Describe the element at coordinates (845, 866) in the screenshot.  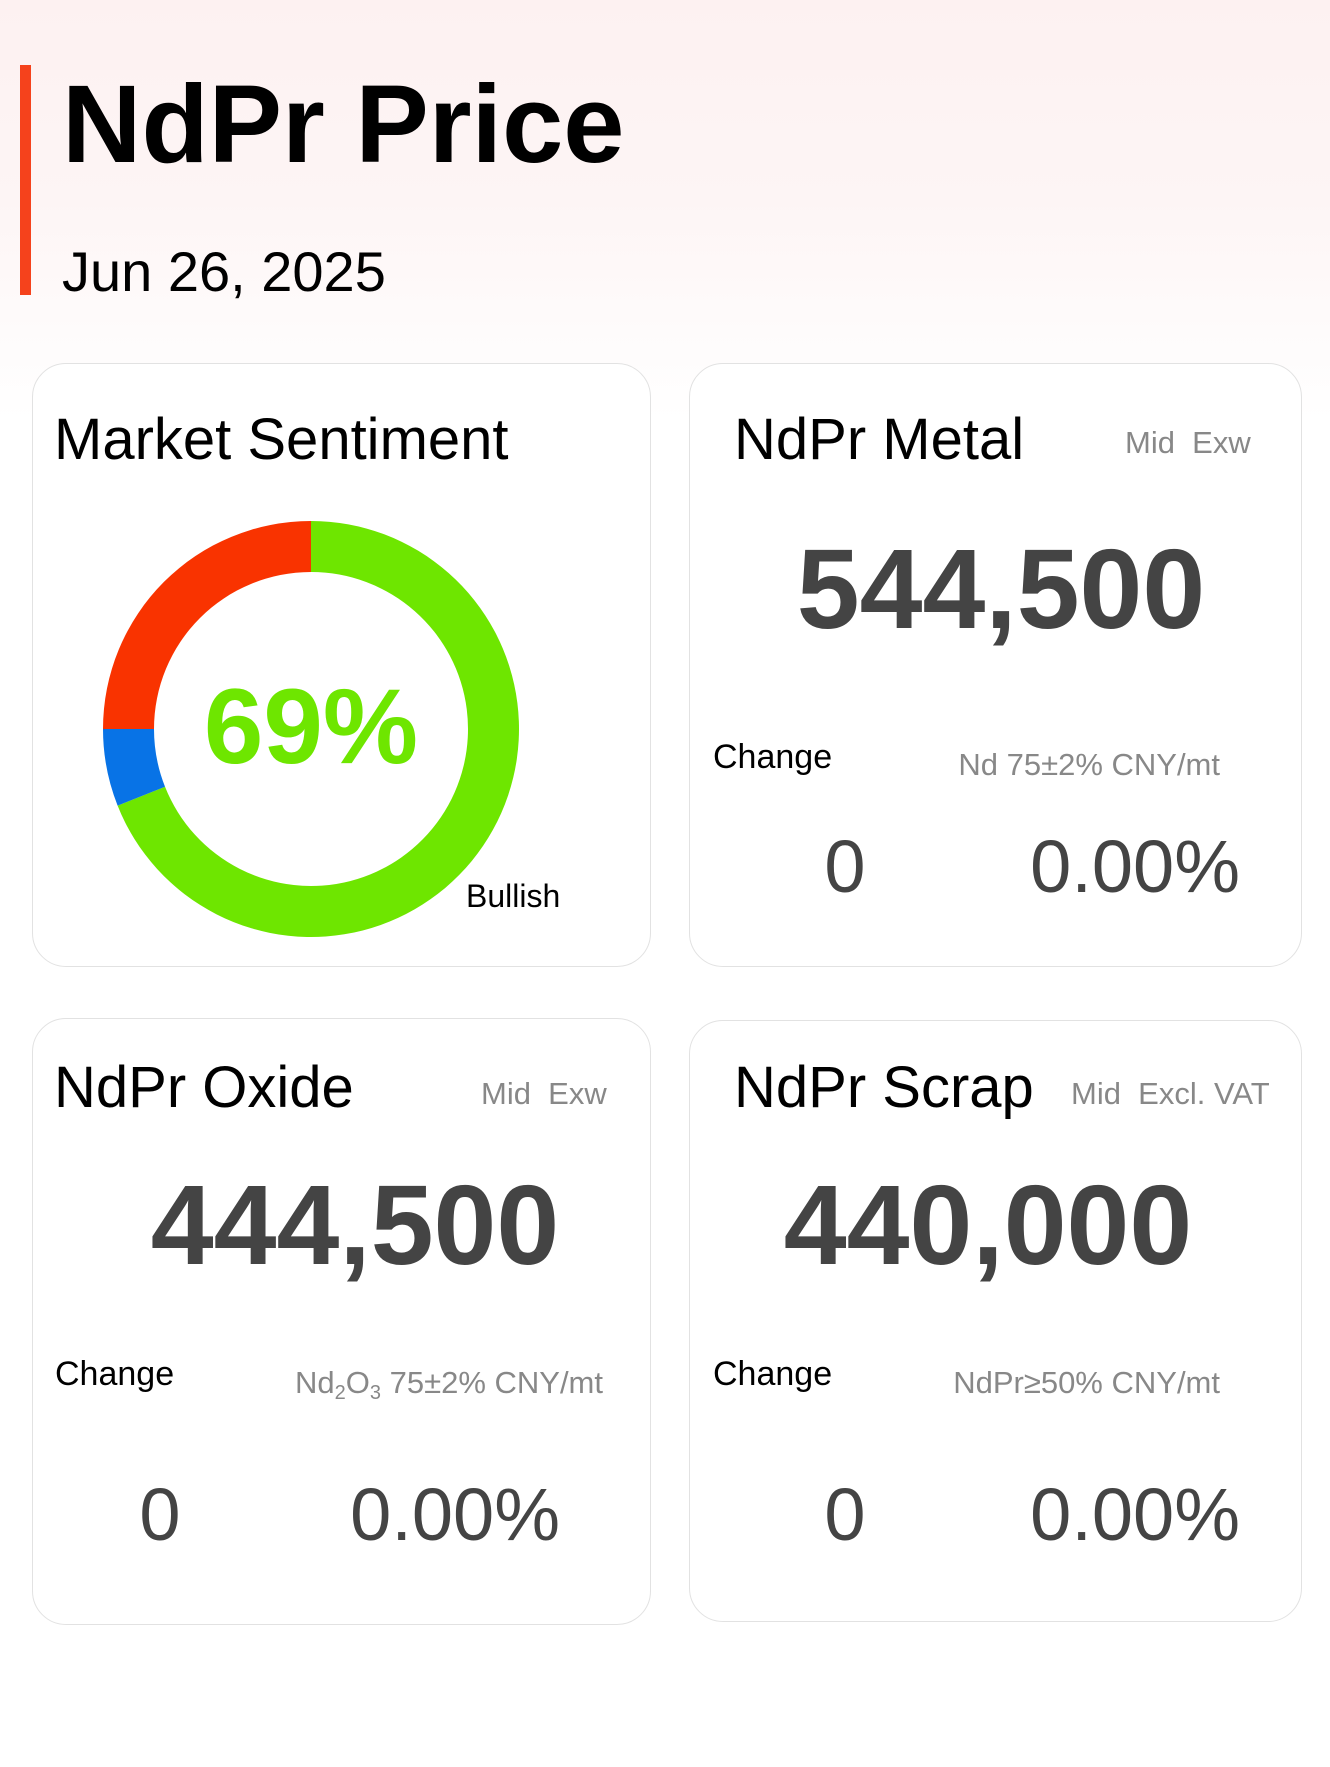
I see `metal-change: 0` at that location.